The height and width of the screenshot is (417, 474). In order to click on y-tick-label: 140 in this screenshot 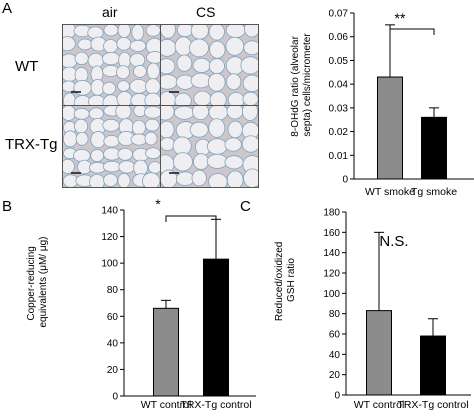, I will do `click(331, 253)`.